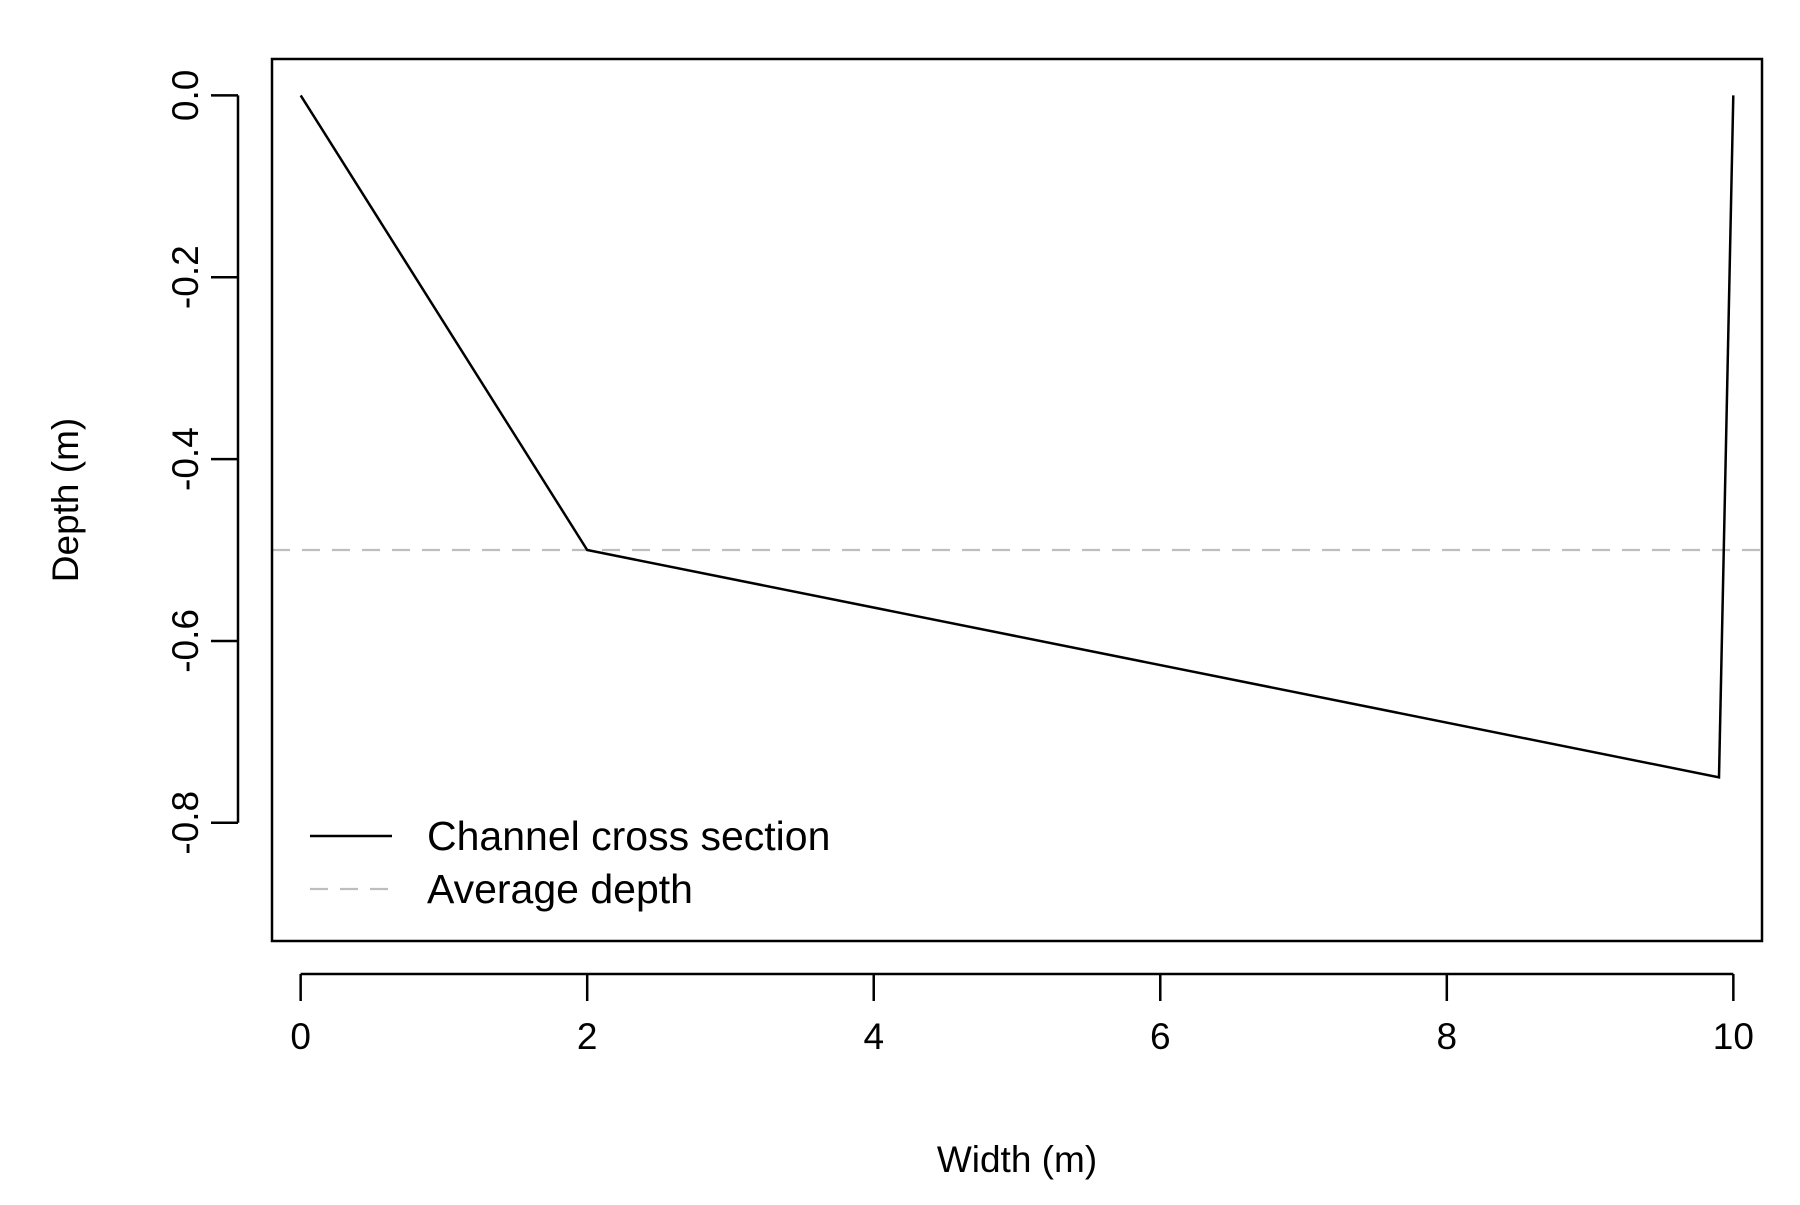  I want to click on legend: Channel cross section Average depth, so click(570, 862).